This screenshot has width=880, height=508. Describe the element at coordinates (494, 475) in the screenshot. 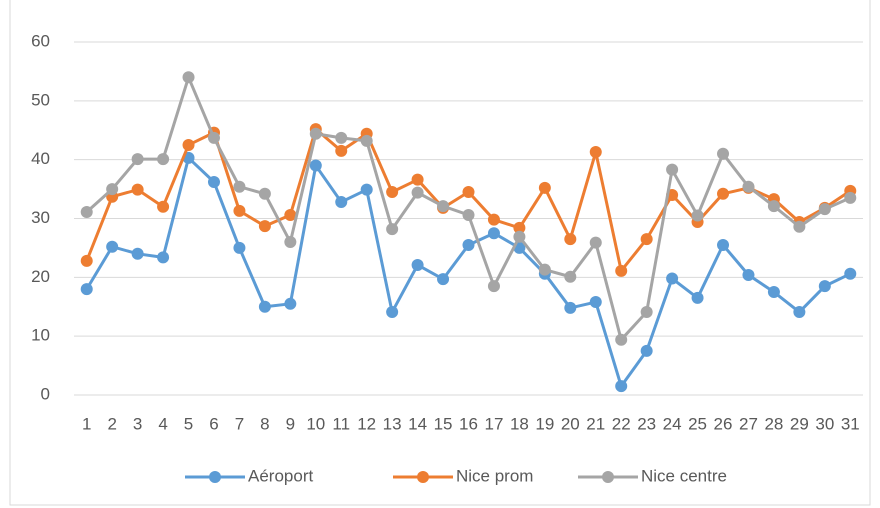

I see `legend-label: Nice prom` at that location.